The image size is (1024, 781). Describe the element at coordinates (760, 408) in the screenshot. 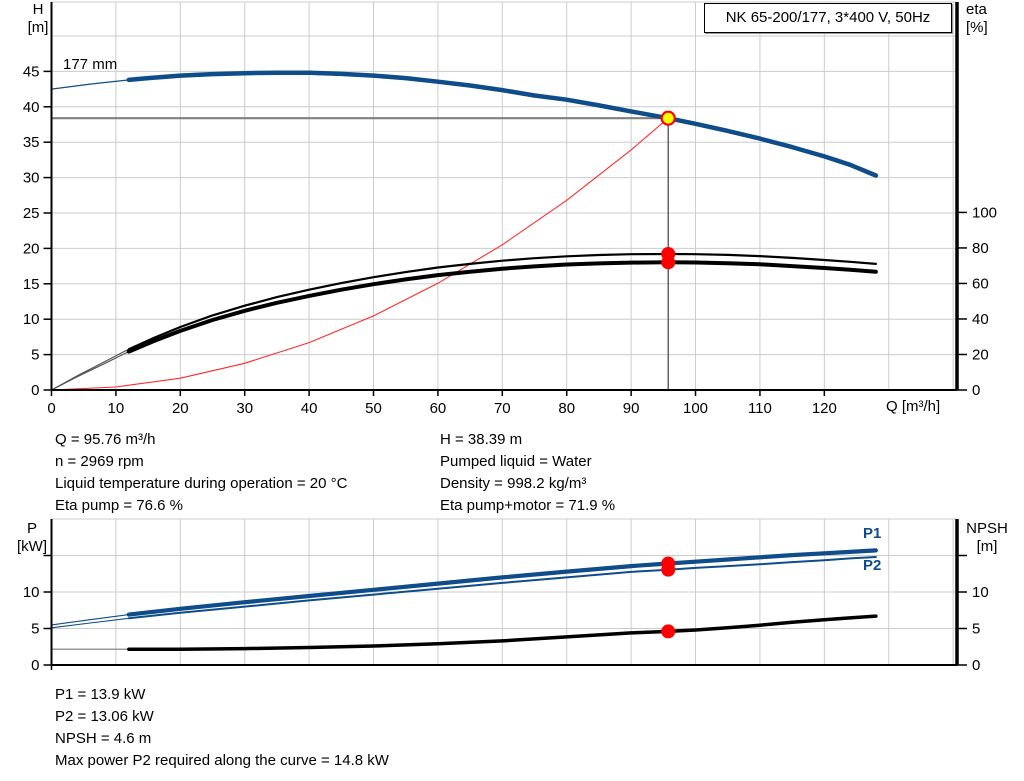

I see `x-tick-label: 110` at that location.